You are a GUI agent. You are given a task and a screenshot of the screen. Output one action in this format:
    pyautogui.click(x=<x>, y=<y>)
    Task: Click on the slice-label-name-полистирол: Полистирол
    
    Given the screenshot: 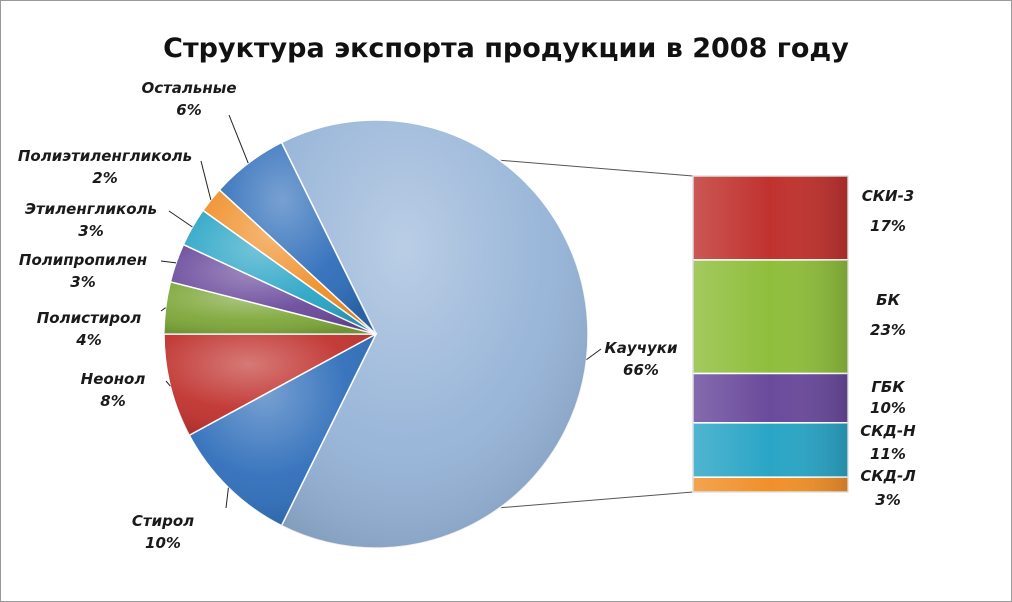 What is the action you would take?
    pyautogui.click(x=89, y=318)
    